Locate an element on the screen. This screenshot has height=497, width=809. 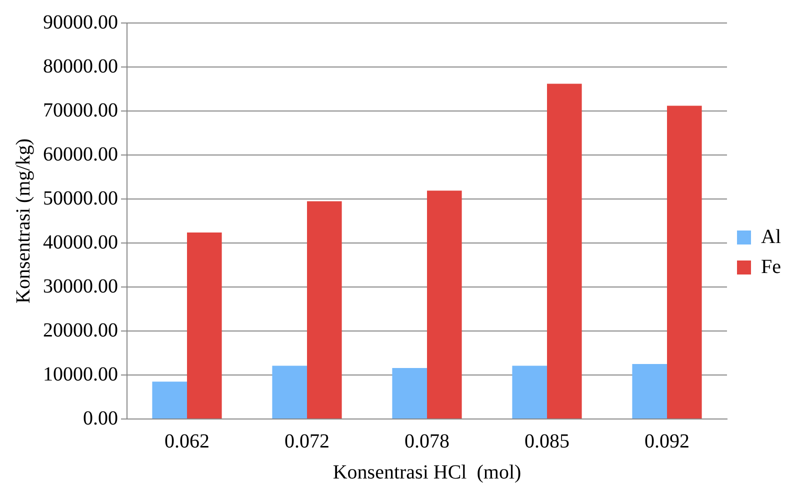
y-tick-label: 30000.00 is located at coordinates (80, 286).